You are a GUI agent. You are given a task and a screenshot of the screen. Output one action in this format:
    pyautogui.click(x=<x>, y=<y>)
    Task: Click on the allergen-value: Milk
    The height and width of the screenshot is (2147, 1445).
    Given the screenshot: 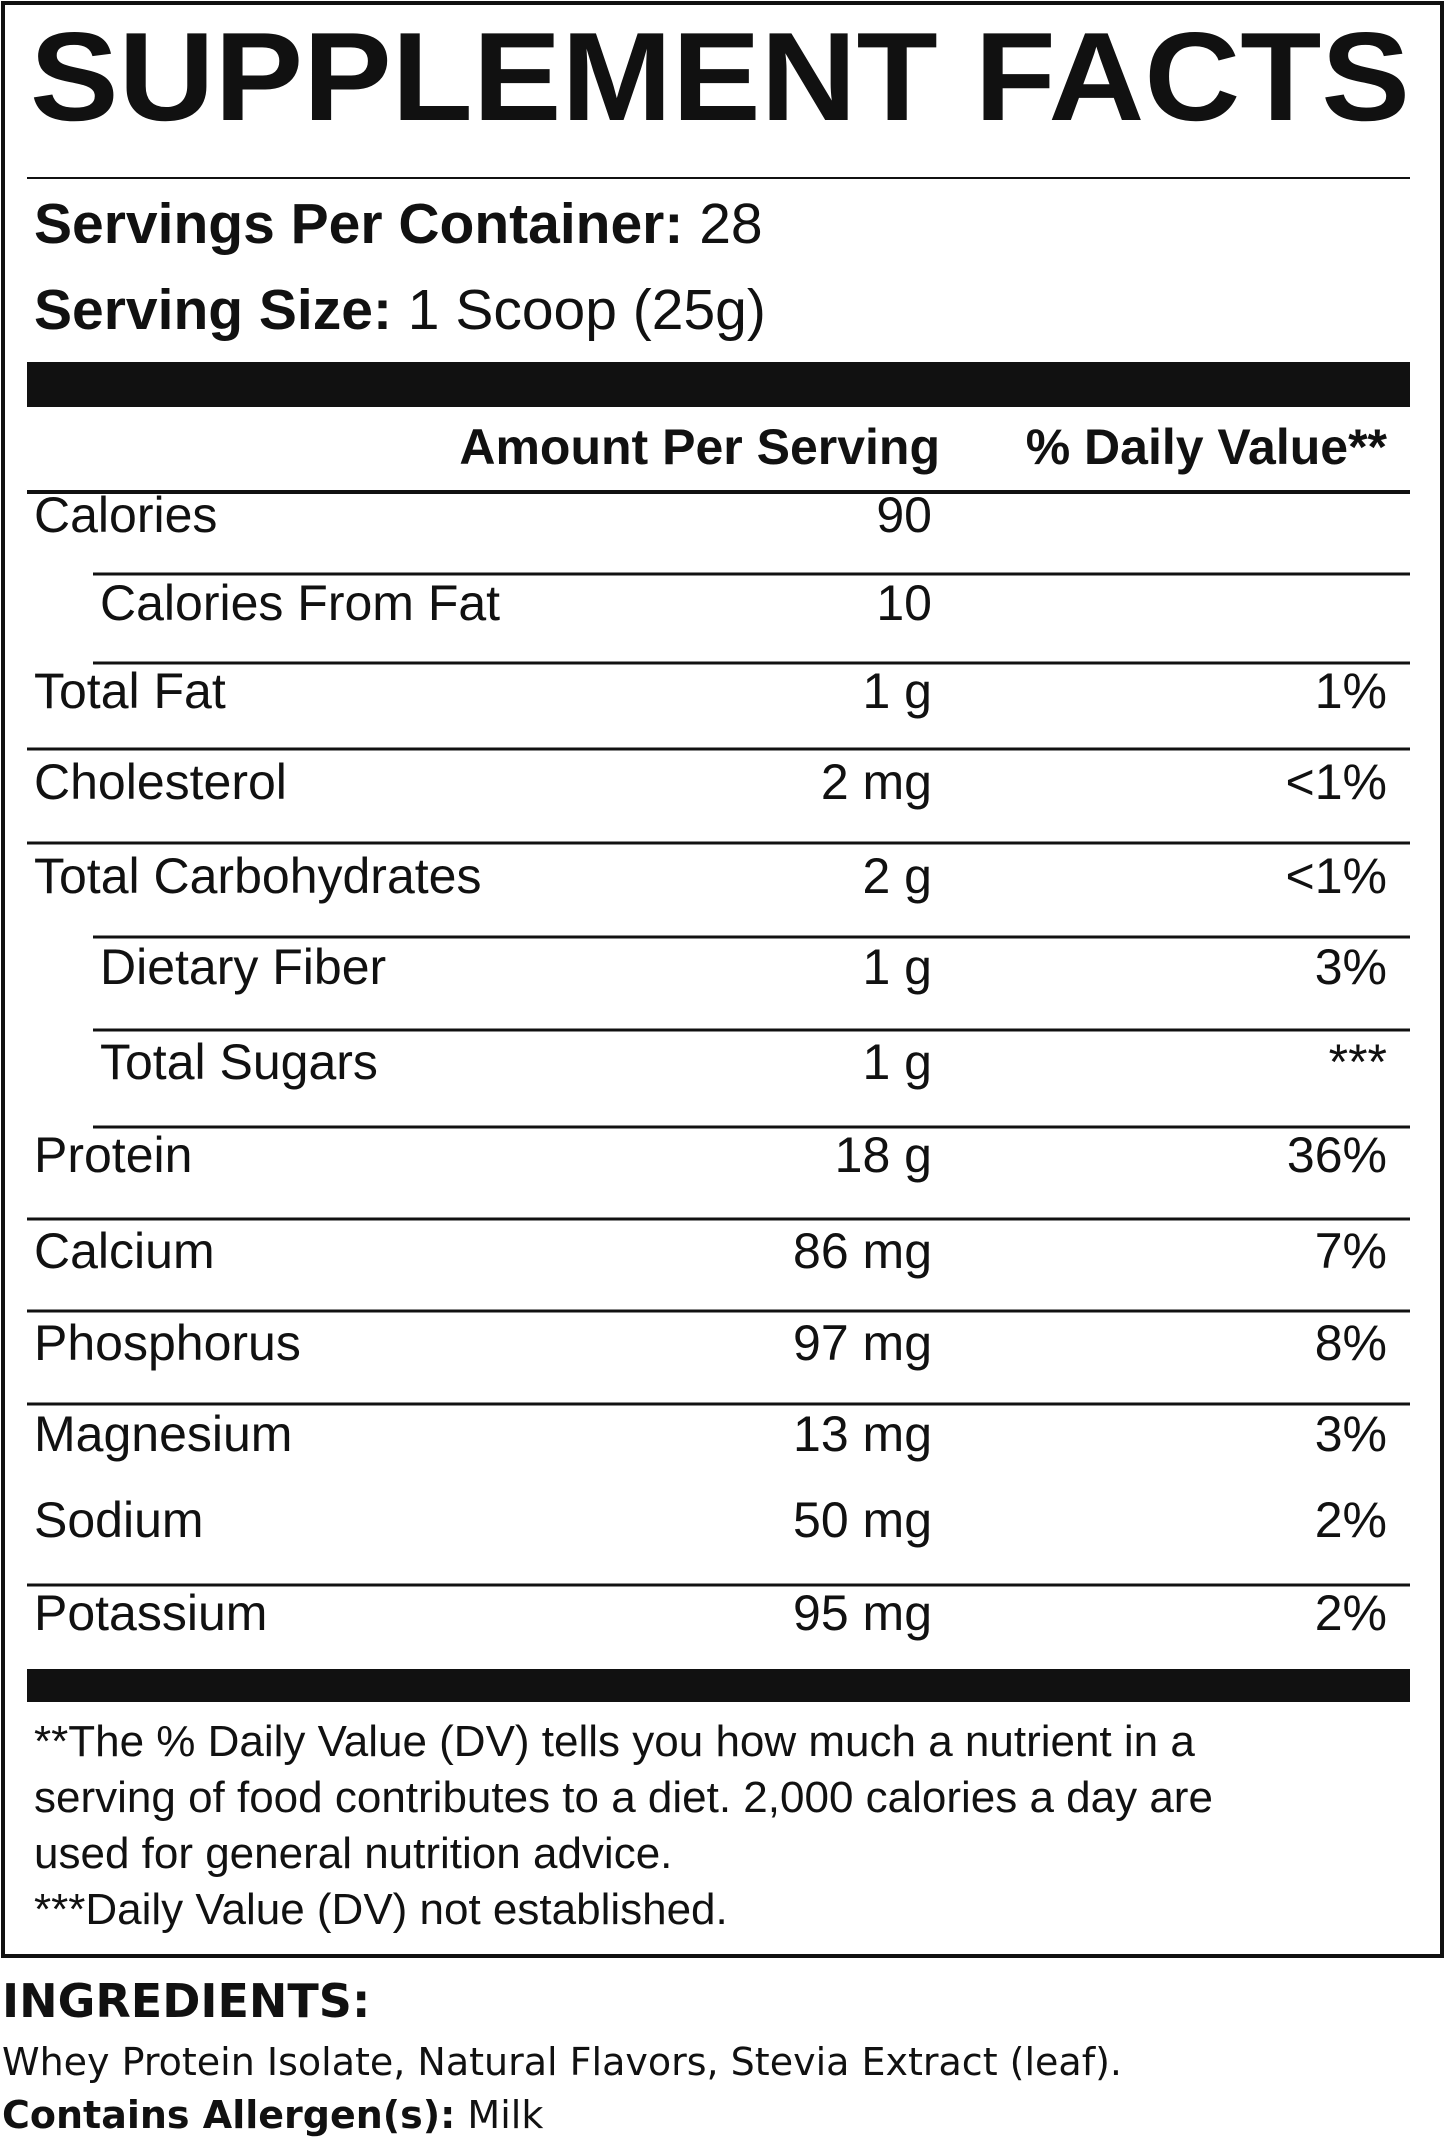 What is the action you would take?
    pyautogui.click(x=505, y=2115)
    